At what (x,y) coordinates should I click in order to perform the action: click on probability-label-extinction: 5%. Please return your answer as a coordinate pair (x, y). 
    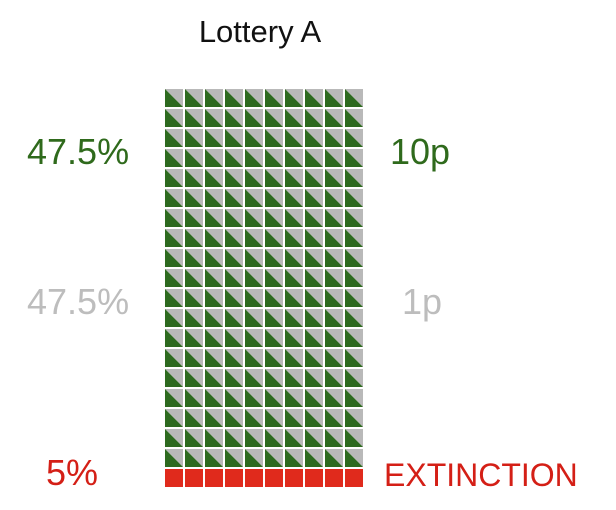
    Looking at the image, I should click on (72, 472).